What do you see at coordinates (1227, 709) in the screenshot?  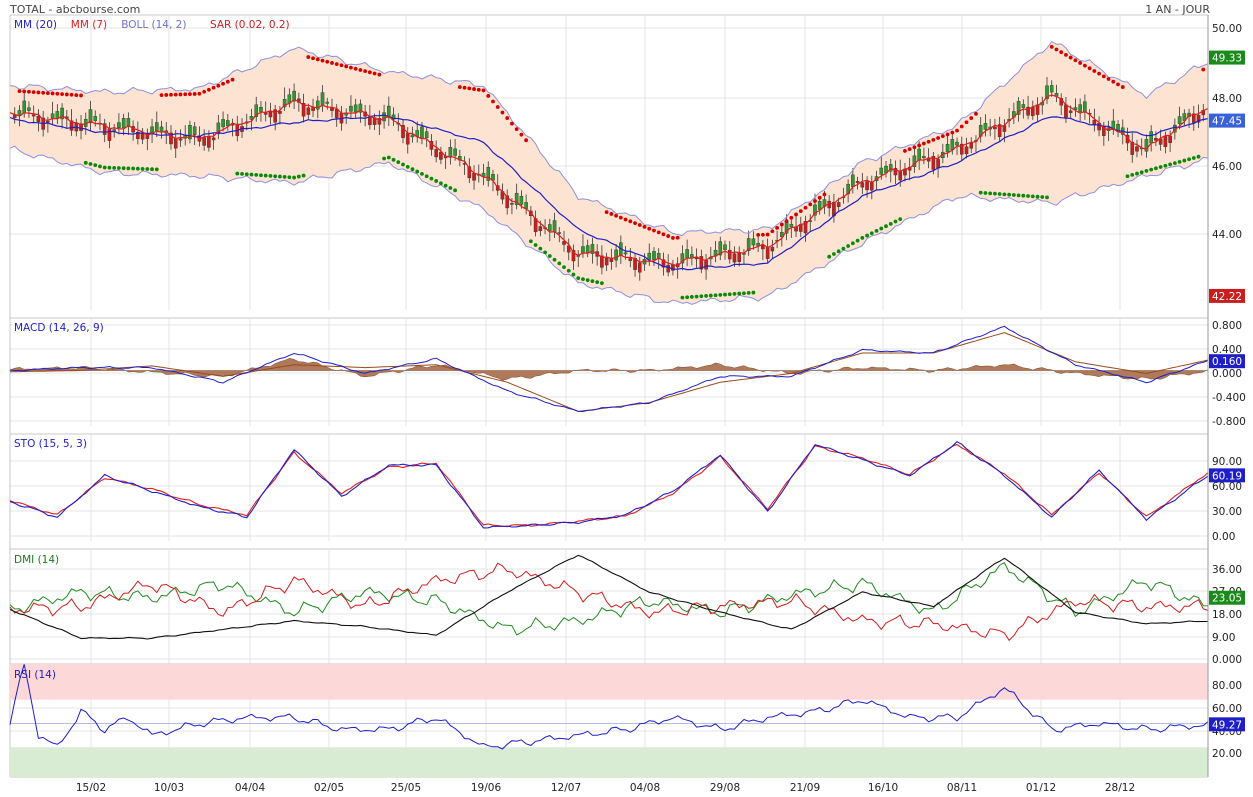 I see `y-tick-label: 60.00` at bounding box center [1227, 709].